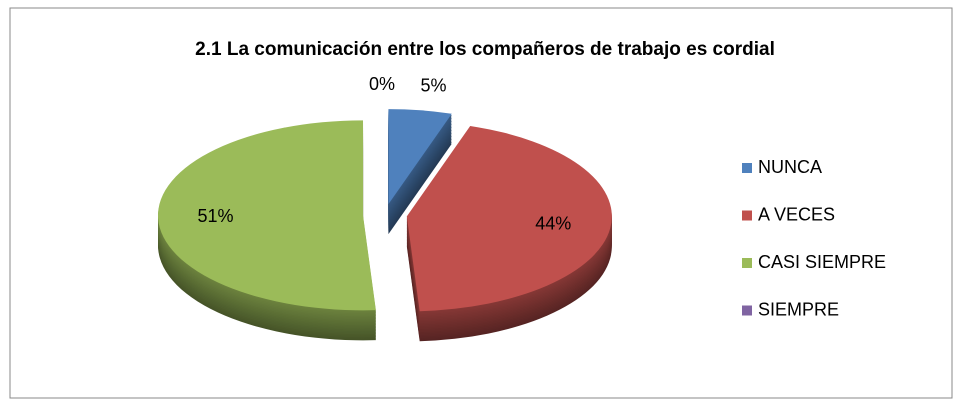 The height and width of the screenshot is (405, 955). I want to click on data-label: 0%, so click(382, 84).